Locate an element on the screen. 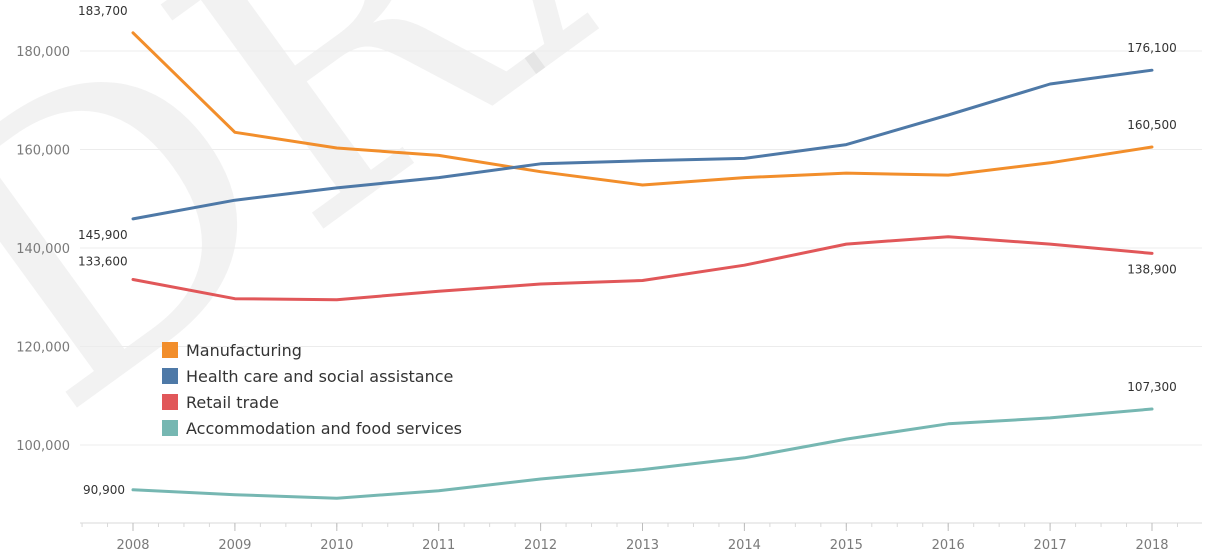 The image size is (1217, 555). data-label-last: 176,100 is located at coordinates (1152, 48).